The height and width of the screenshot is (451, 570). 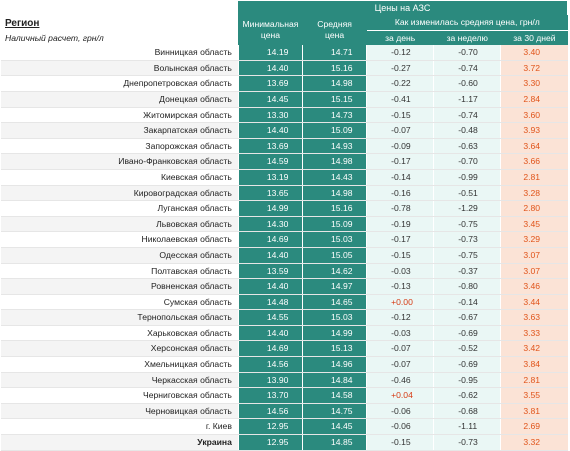 What do you see at coordinates (270, 24) in the screenshot?
I see `min-price-header-line1: Минимальная` at bounding box center [270, 24].